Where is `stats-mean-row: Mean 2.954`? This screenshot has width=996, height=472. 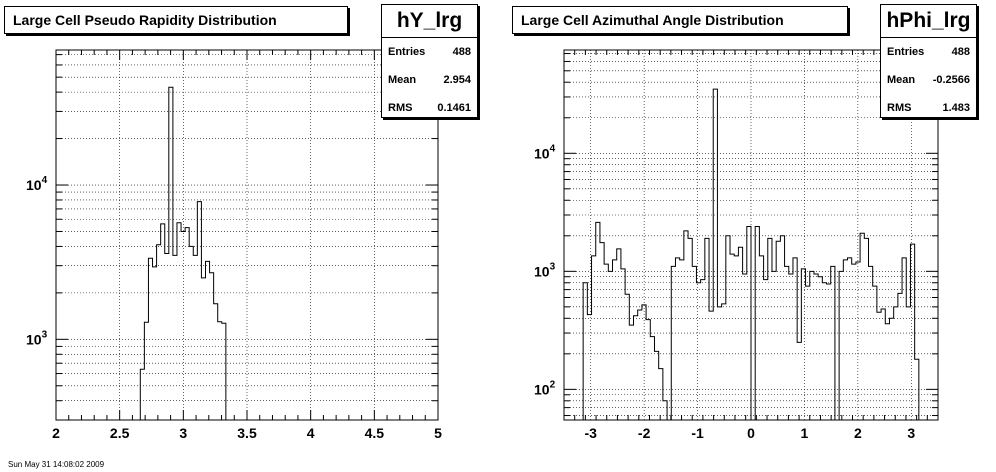 stats-mean-row: Mean 2.954 is located at coordinates (429, 80).